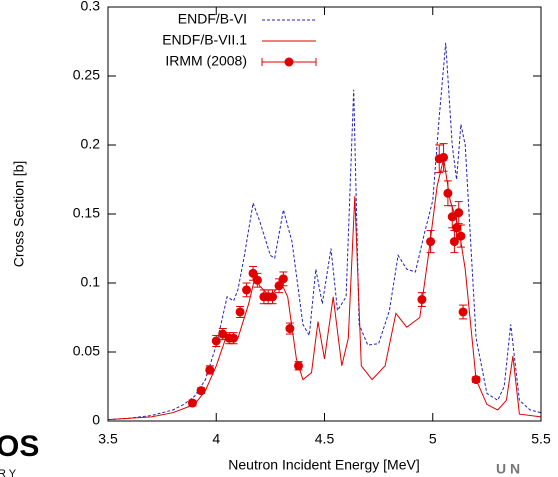 The height and width of the screenshot is (477, 558). Describe the element at coordinates (91, 282) in the screenshot. I see `y-tick-label: 0.1` at that location.